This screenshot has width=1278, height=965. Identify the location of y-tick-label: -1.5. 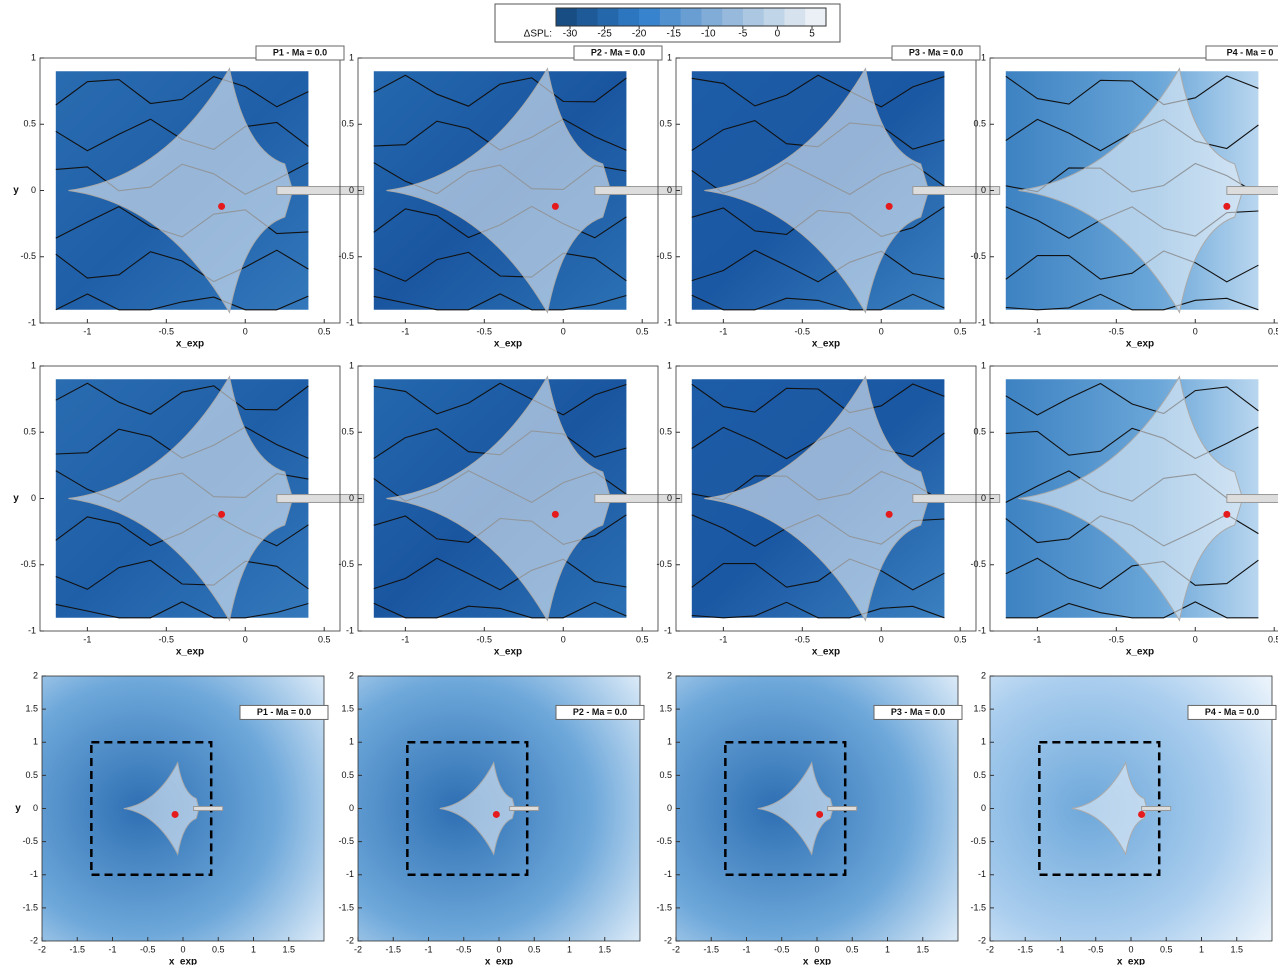
(346, 907).